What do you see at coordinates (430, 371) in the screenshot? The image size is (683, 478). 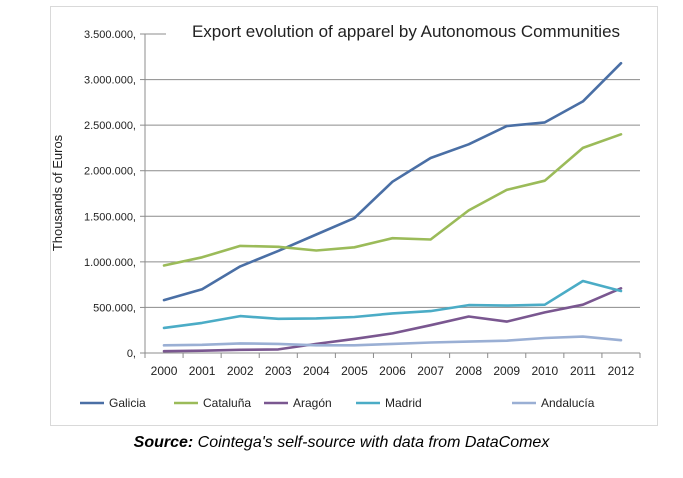 I see `x-tick-label: 2007` at bounding box center [430, 371].